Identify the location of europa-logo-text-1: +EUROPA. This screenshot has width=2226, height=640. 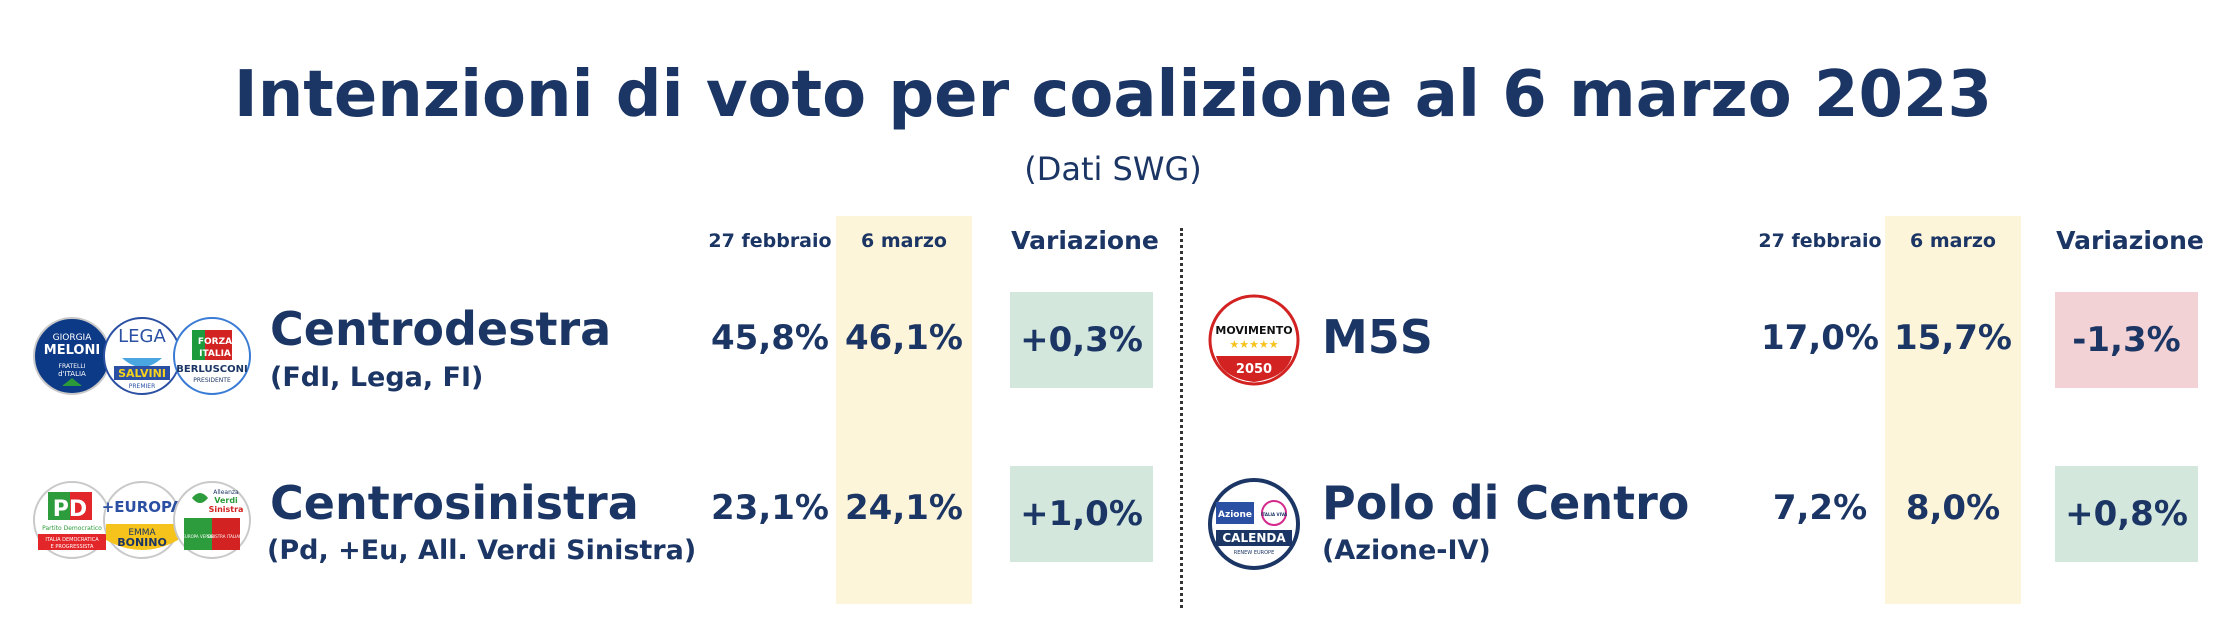
(142, 507).